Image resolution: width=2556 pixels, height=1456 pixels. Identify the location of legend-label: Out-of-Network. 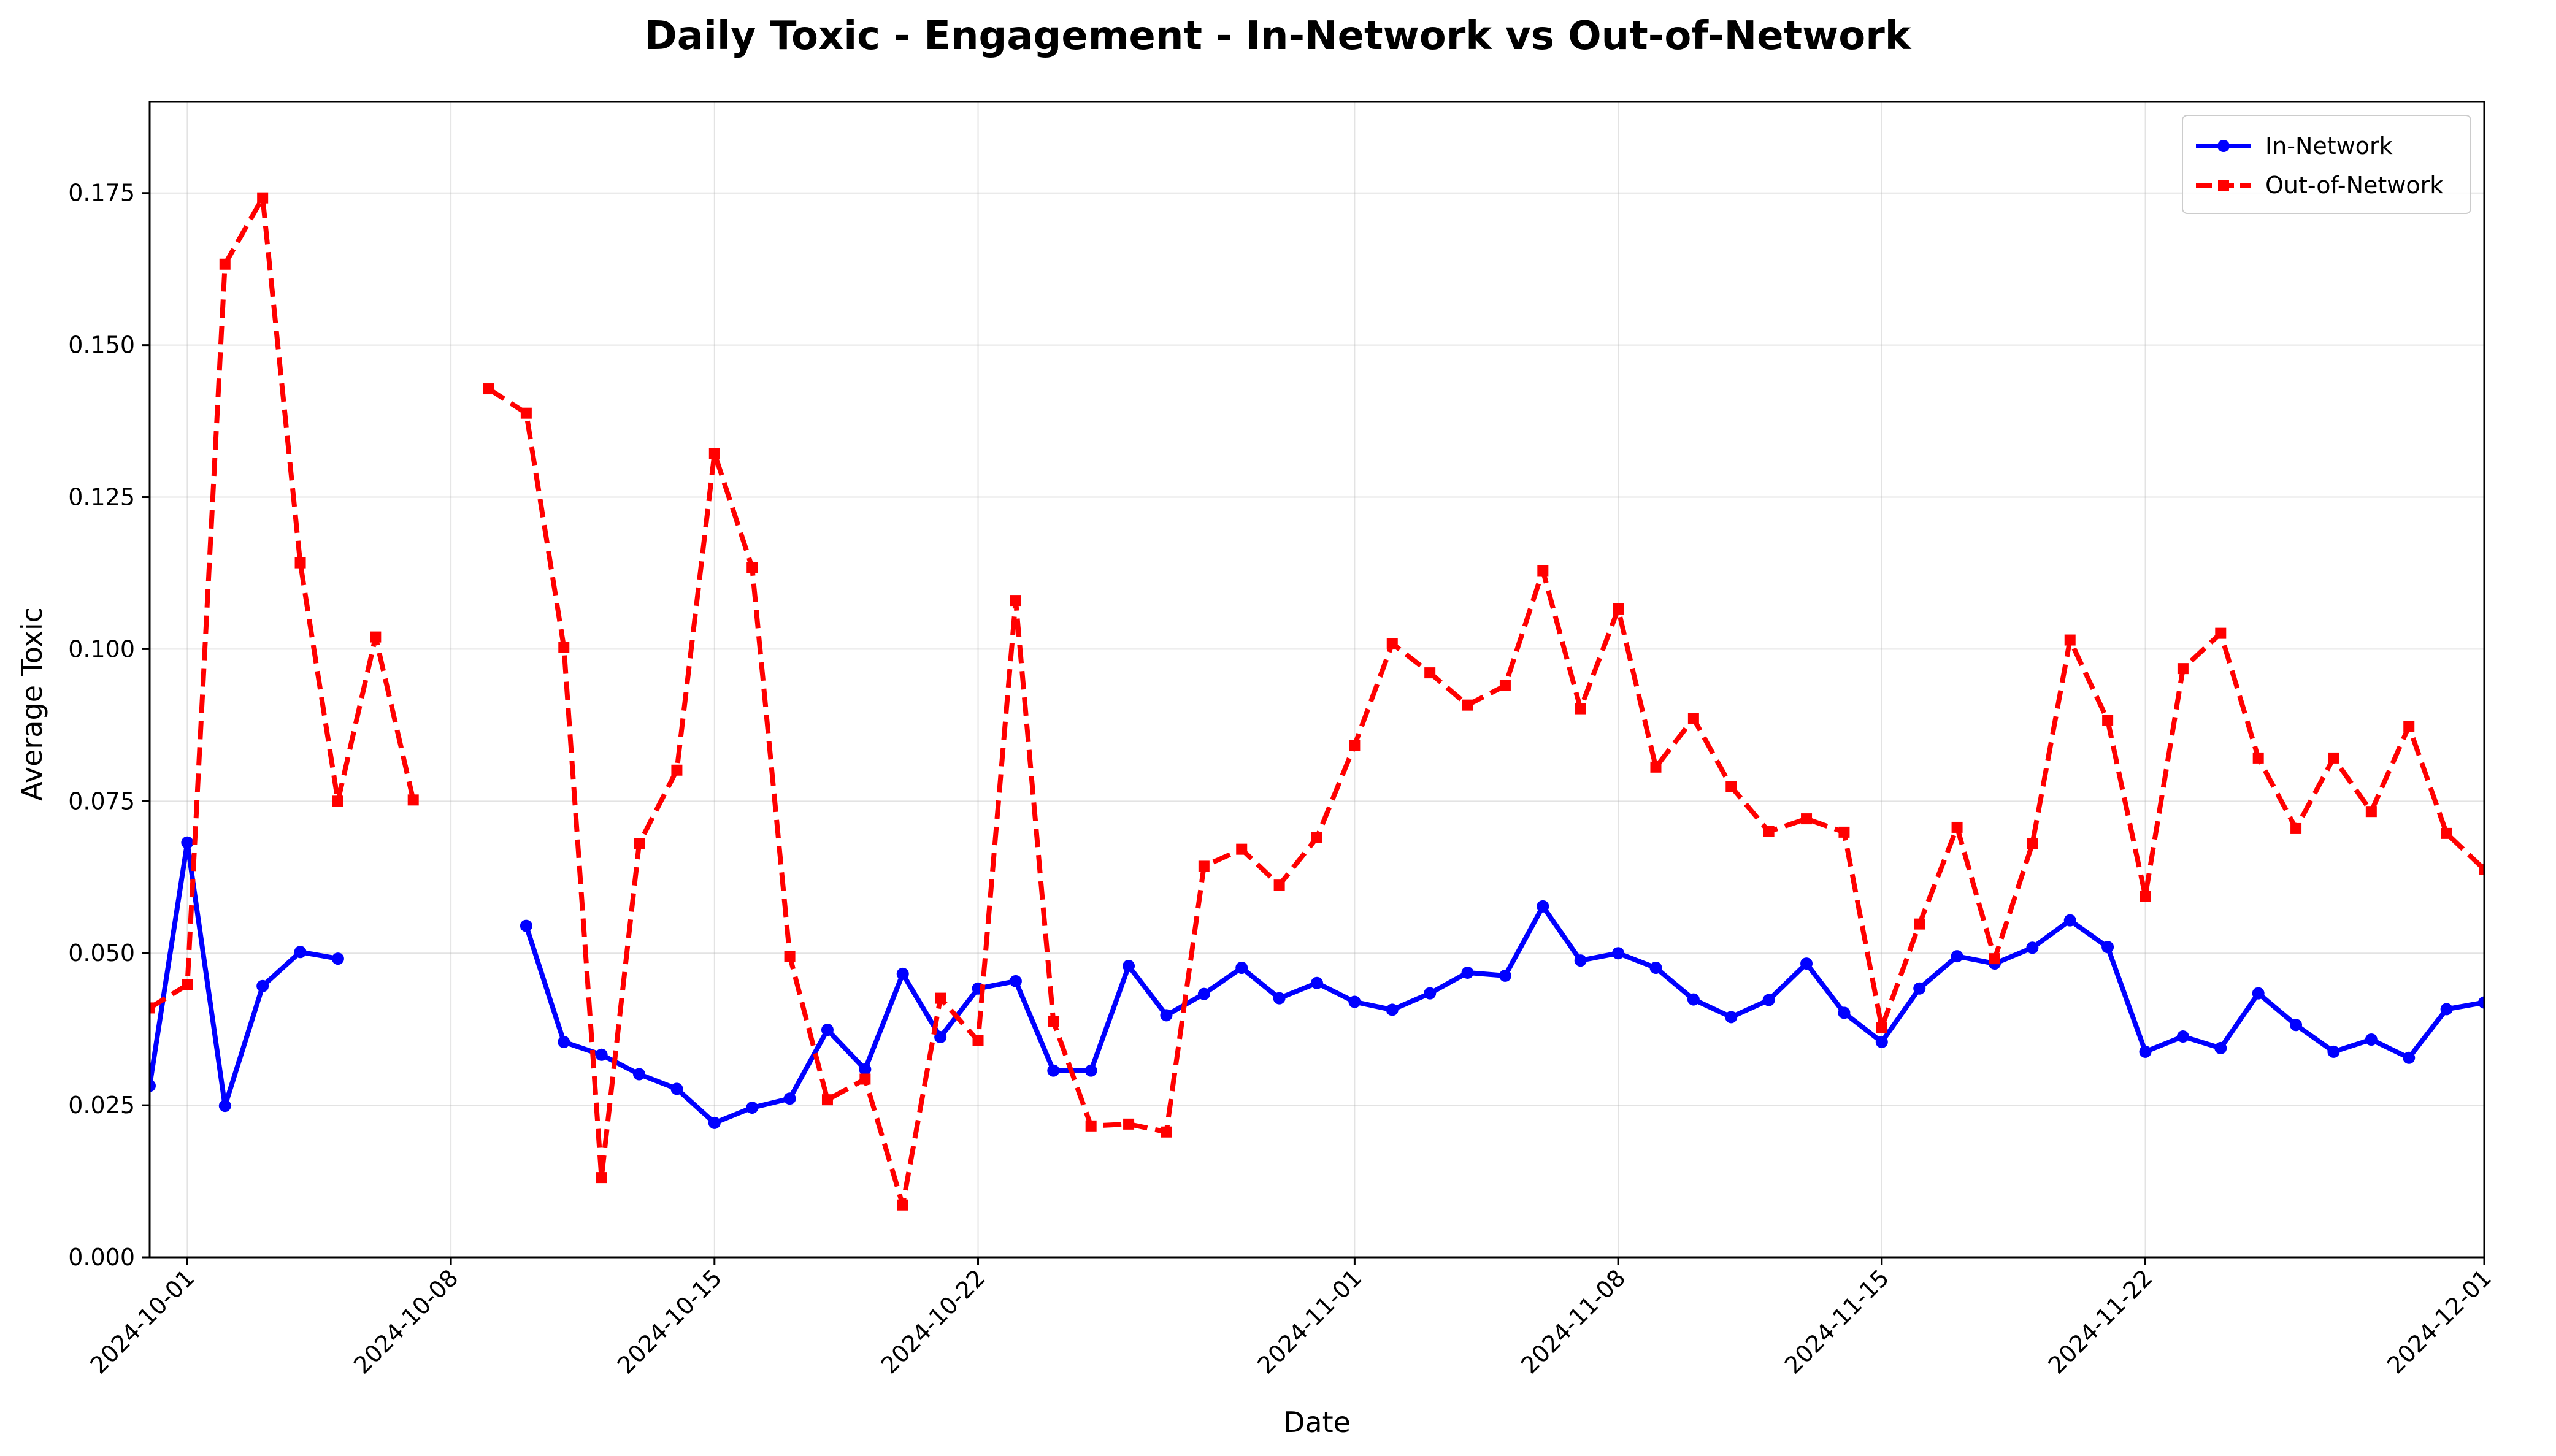
(2354, 185).